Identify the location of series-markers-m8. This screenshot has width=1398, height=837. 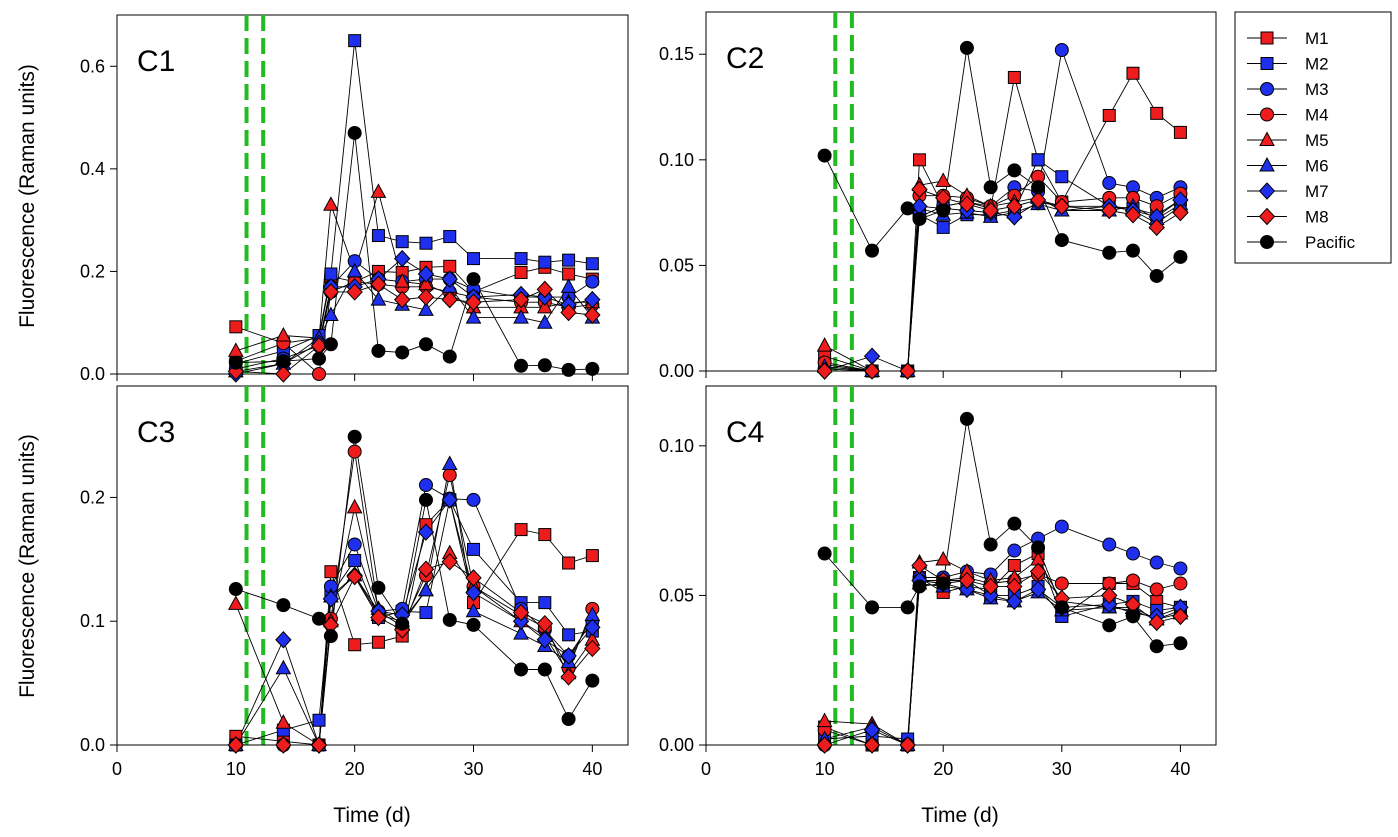
(1002, 280).